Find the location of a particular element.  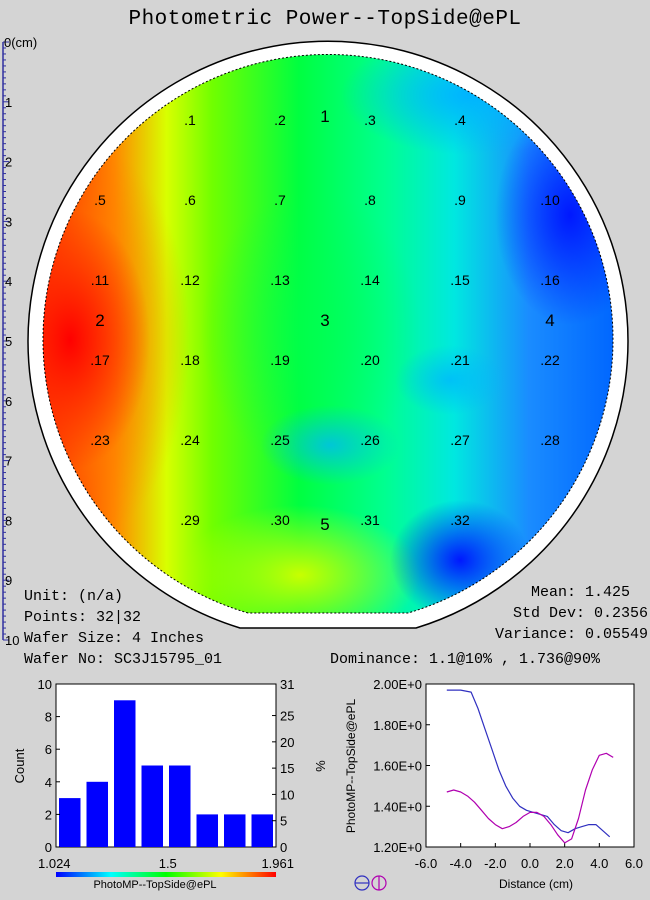

measurement-point: .14 is located at coordinates (370, 280).